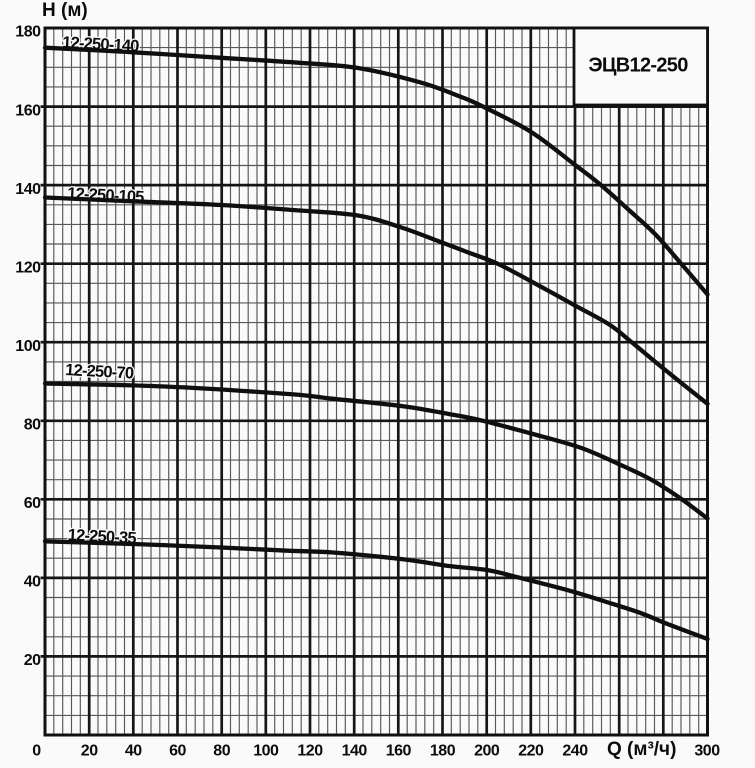  I want to click on svg-text: H (м), so click(65, 10).